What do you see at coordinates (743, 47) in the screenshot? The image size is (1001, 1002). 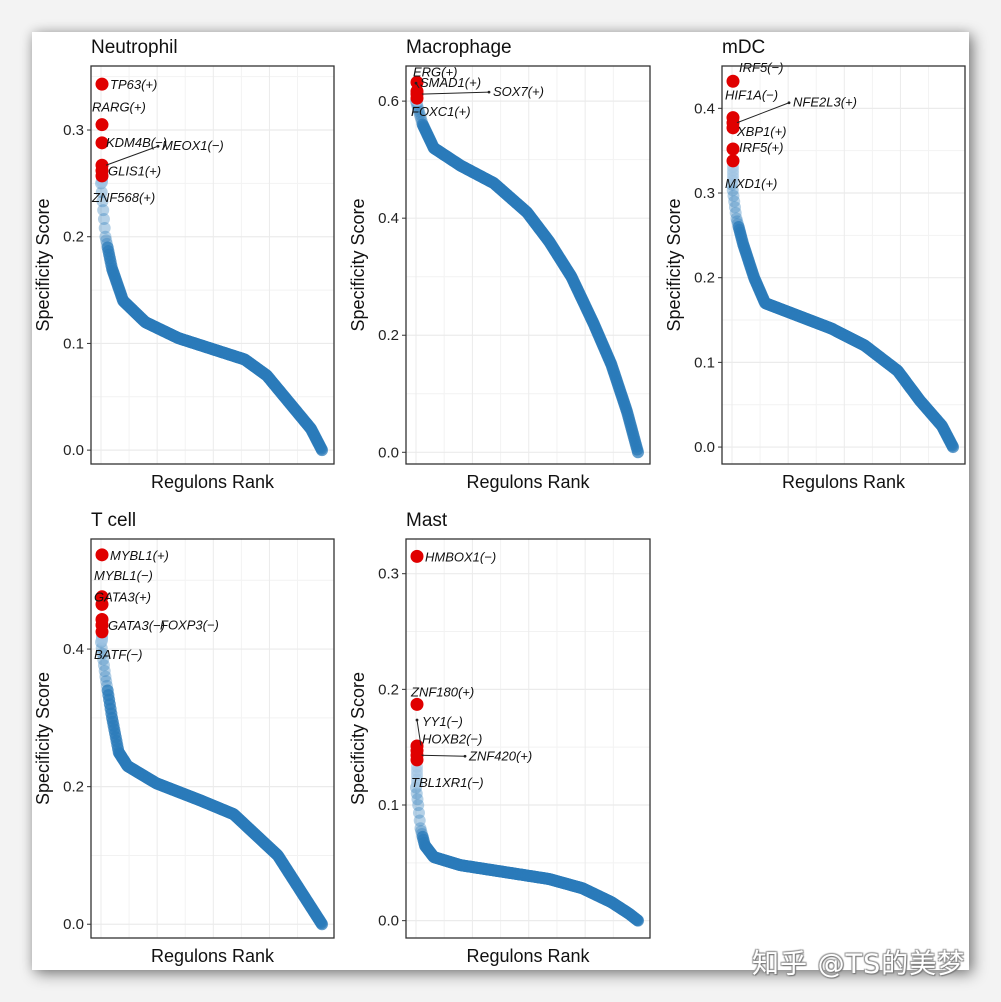 I see `panel-title: mDC` at bounding box center [743, 47].